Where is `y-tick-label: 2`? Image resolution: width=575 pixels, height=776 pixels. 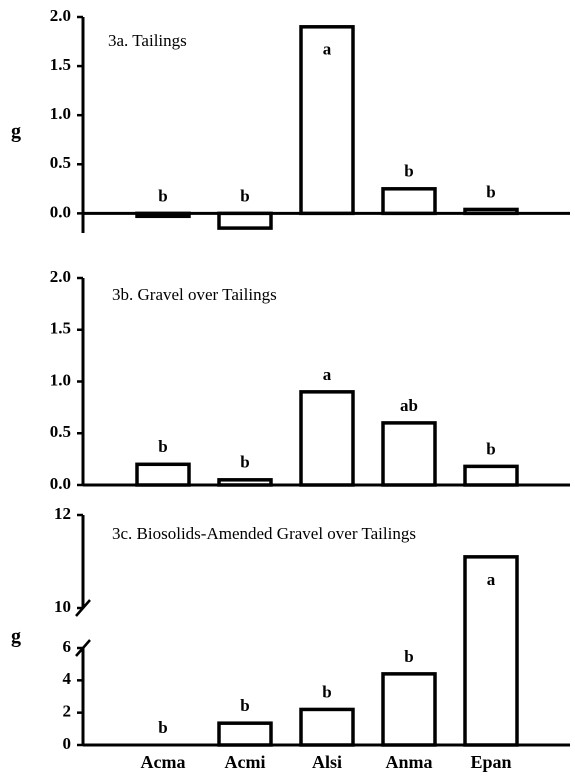
y-tick-label: 2 is located at coordinates (67, 711).